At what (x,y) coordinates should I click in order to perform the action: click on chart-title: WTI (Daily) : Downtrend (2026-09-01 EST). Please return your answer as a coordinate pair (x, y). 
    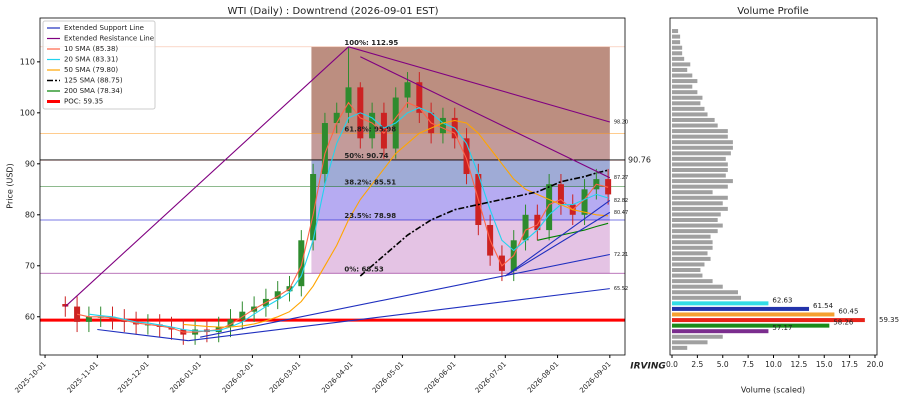
    Looking at the image, I should click on (333, 11).